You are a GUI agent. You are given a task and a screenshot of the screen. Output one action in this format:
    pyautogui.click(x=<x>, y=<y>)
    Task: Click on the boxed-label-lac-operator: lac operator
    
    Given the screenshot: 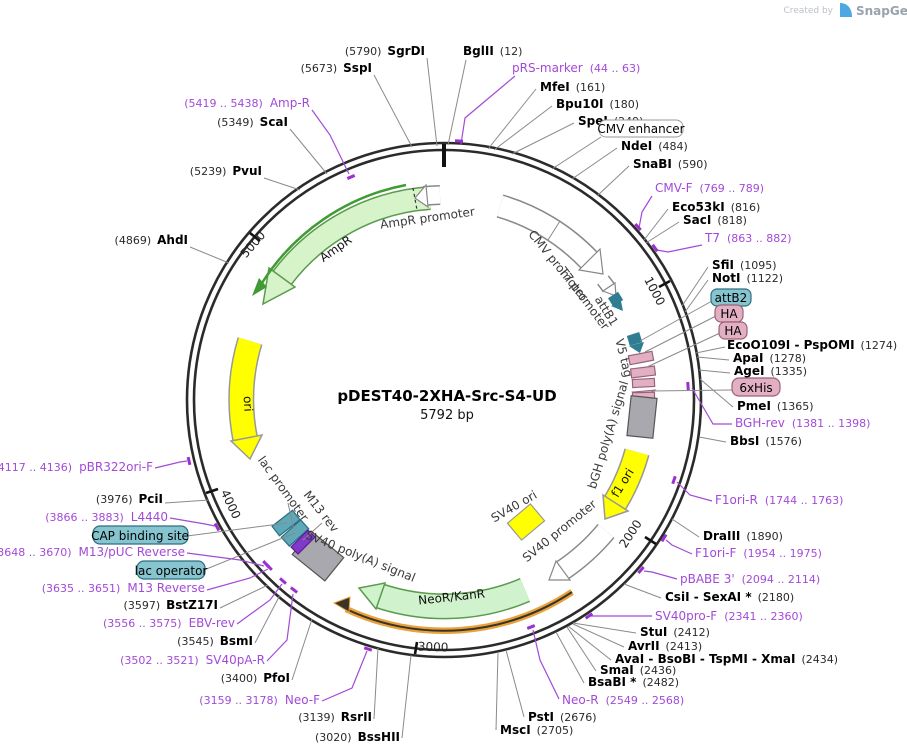 What is the action you would take?
    pyautogui.click(x=171, y=570)
    